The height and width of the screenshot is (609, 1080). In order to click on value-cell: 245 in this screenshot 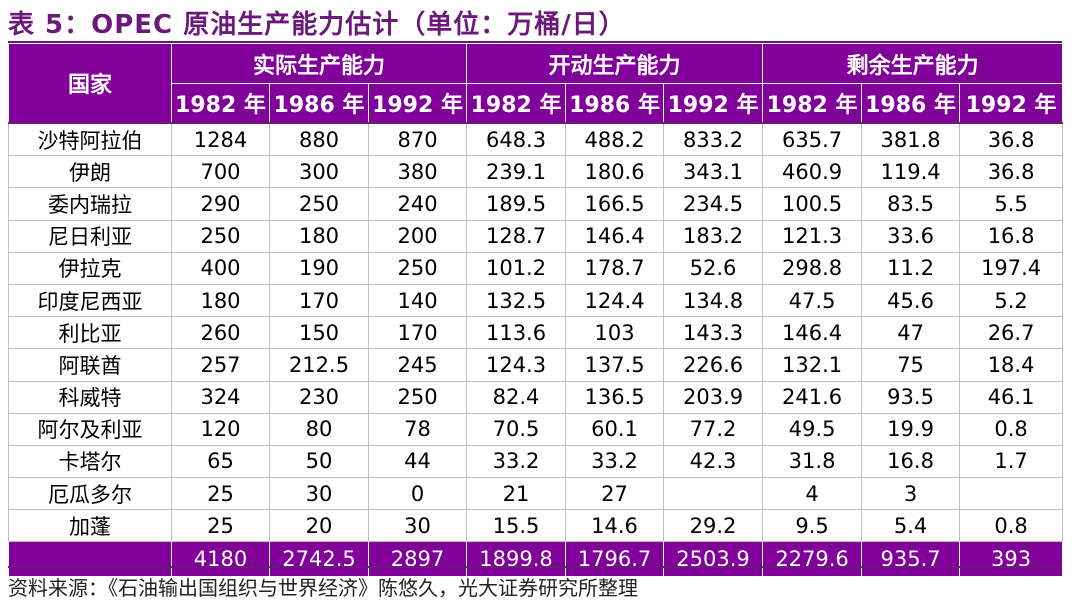, I will do `click(417, 365)`.